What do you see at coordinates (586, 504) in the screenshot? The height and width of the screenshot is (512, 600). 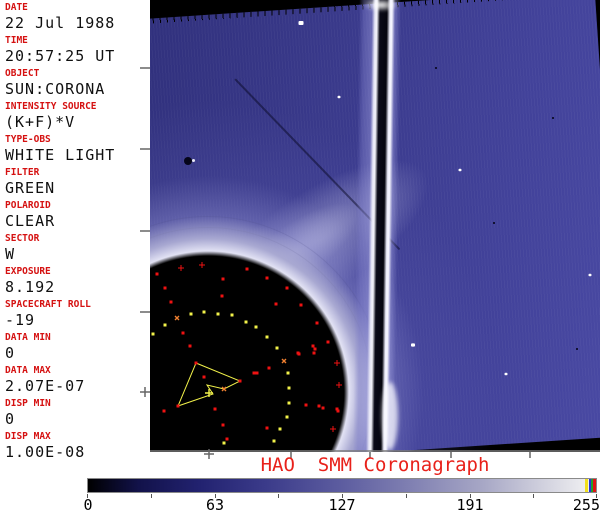 I see `colorbar-label: 255` at bounding box center [586, 504].